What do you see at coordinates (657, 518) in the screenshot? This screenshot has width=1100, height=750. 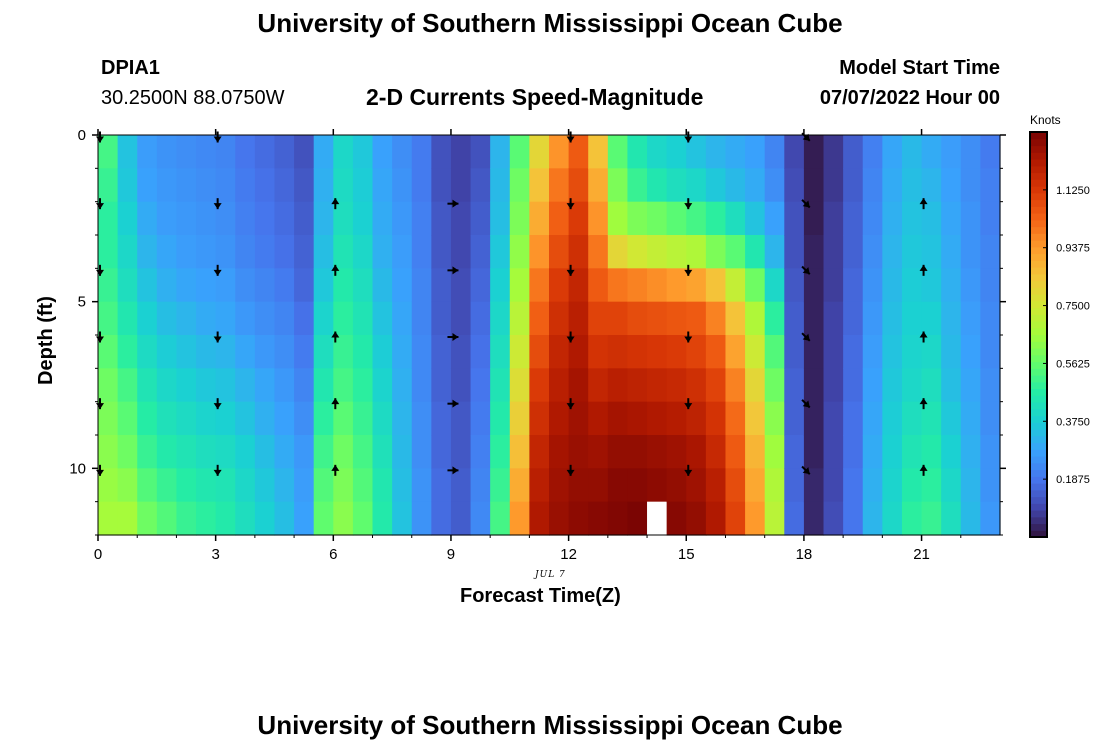 I see `heatmap-cell-missing` at bounding box center [657, 518].